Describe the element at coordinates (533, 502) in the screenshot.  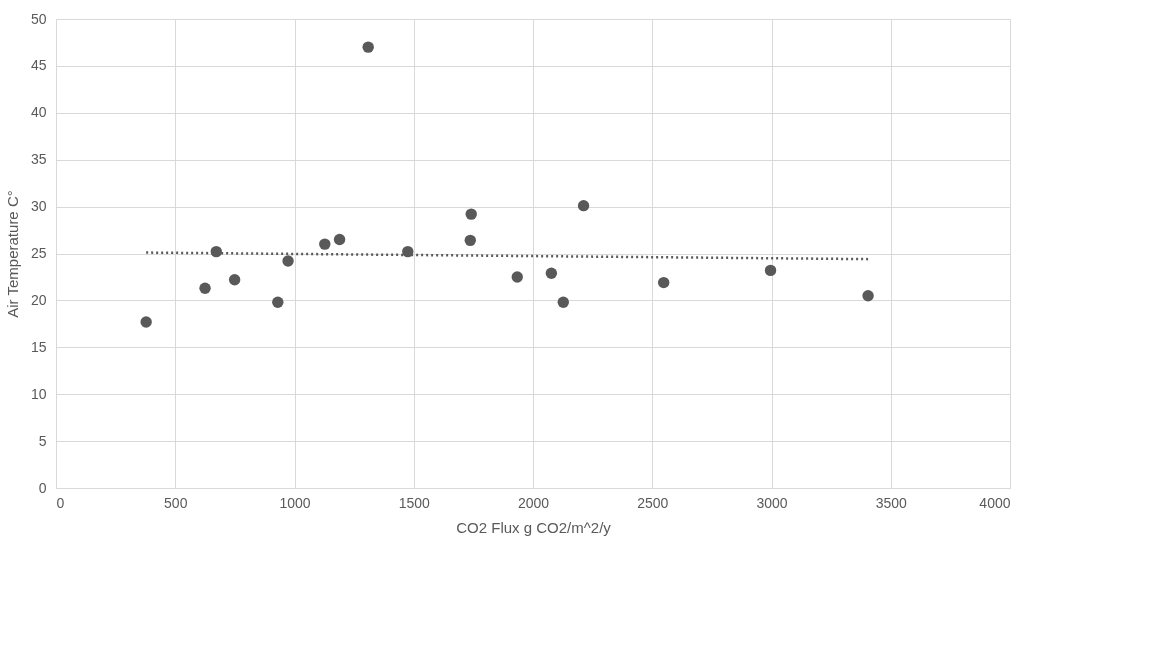
I see `x-tick-label: 2000` at that location.